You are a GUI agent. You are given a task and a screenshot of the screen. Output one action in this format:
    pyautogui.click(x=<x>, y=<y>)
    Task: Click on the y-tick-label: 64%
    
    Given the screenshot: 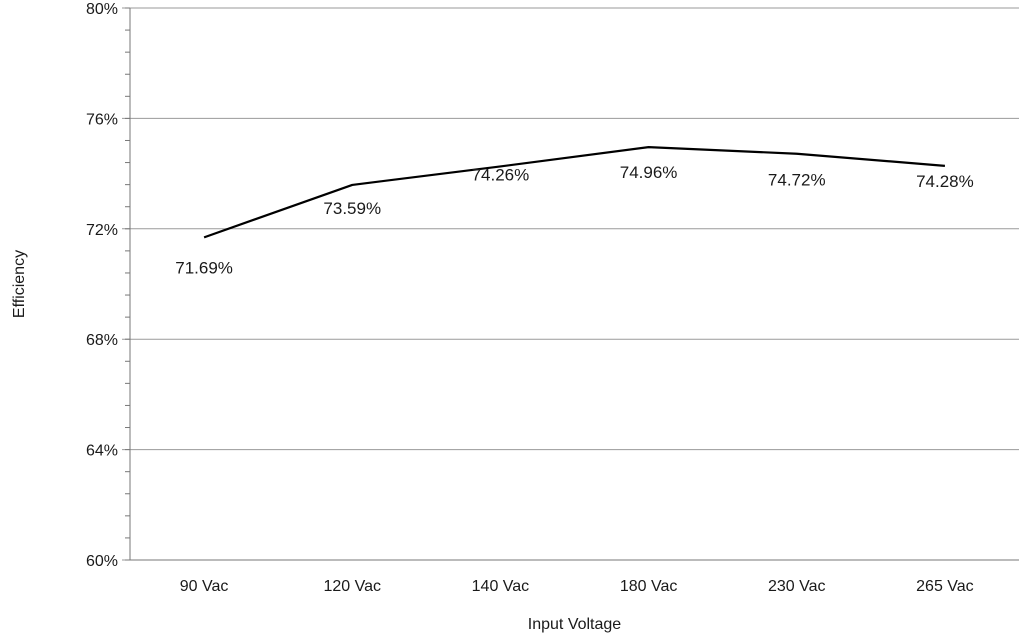 What is the action you would take?
    pyautogui.click(x=102, y=451)
    